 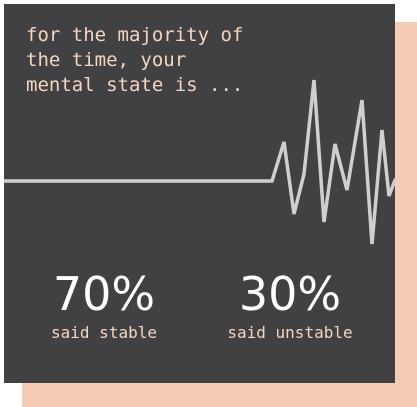 I want to click on stat-unstable-label: said unstable, so click(x=290, y=333).